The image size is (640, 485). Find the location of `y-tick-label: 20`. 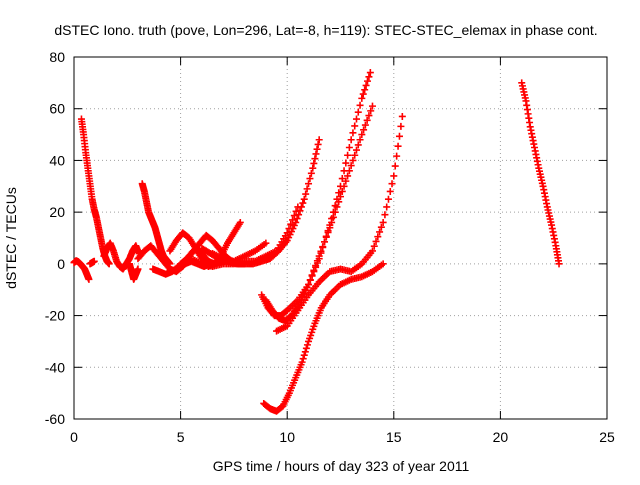

y-tick-label: 20 is located at coordinates (57, 212).